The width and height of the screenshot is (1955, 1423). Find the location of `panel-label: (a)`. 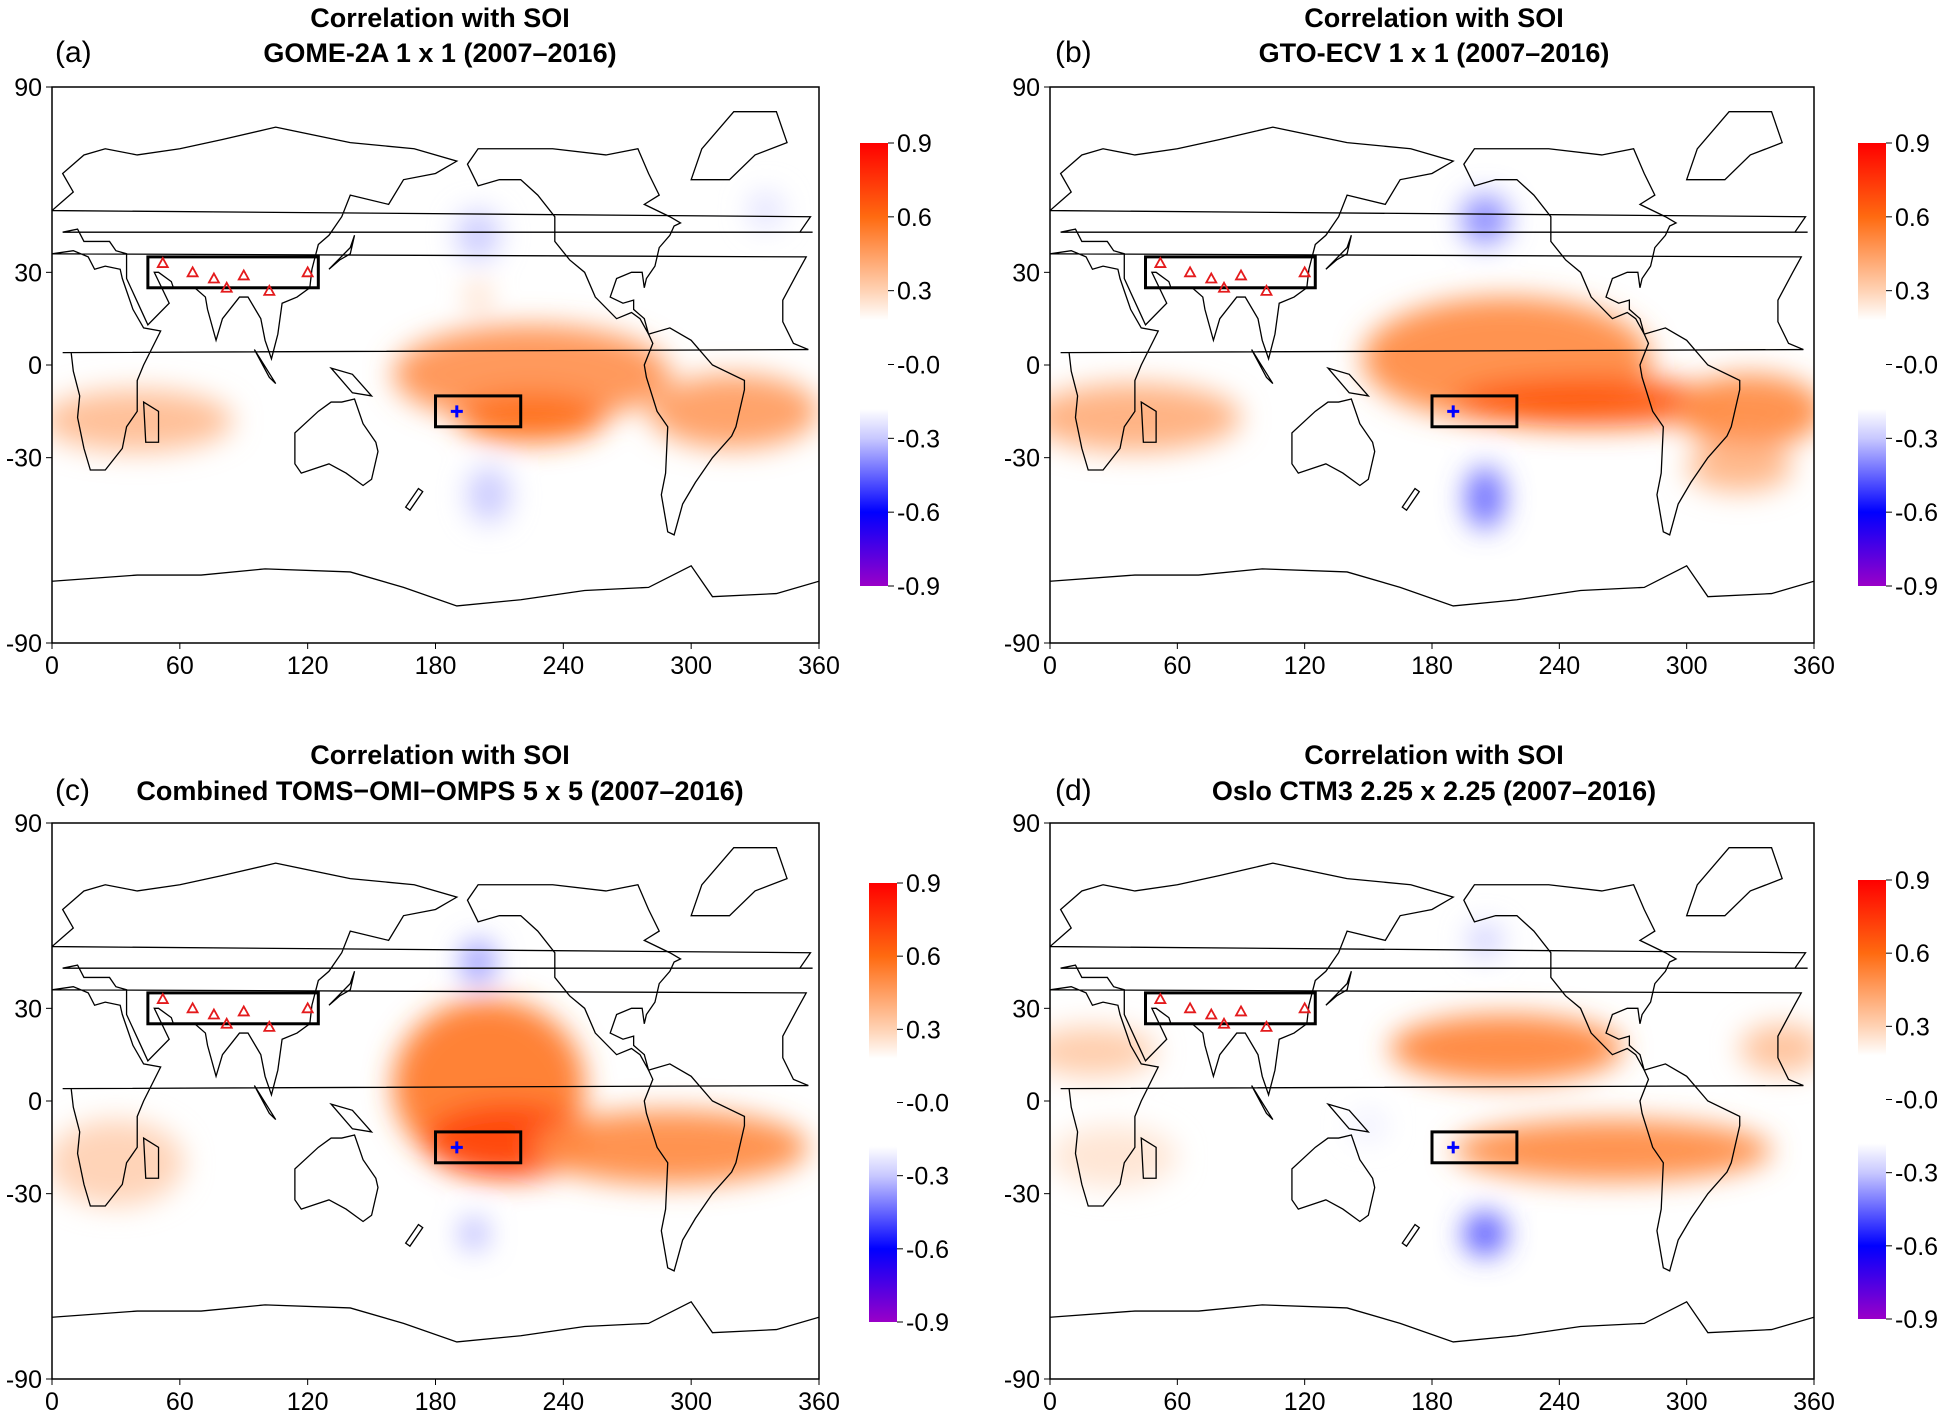

panel-label: (a) is located at coordinates (73, 52).